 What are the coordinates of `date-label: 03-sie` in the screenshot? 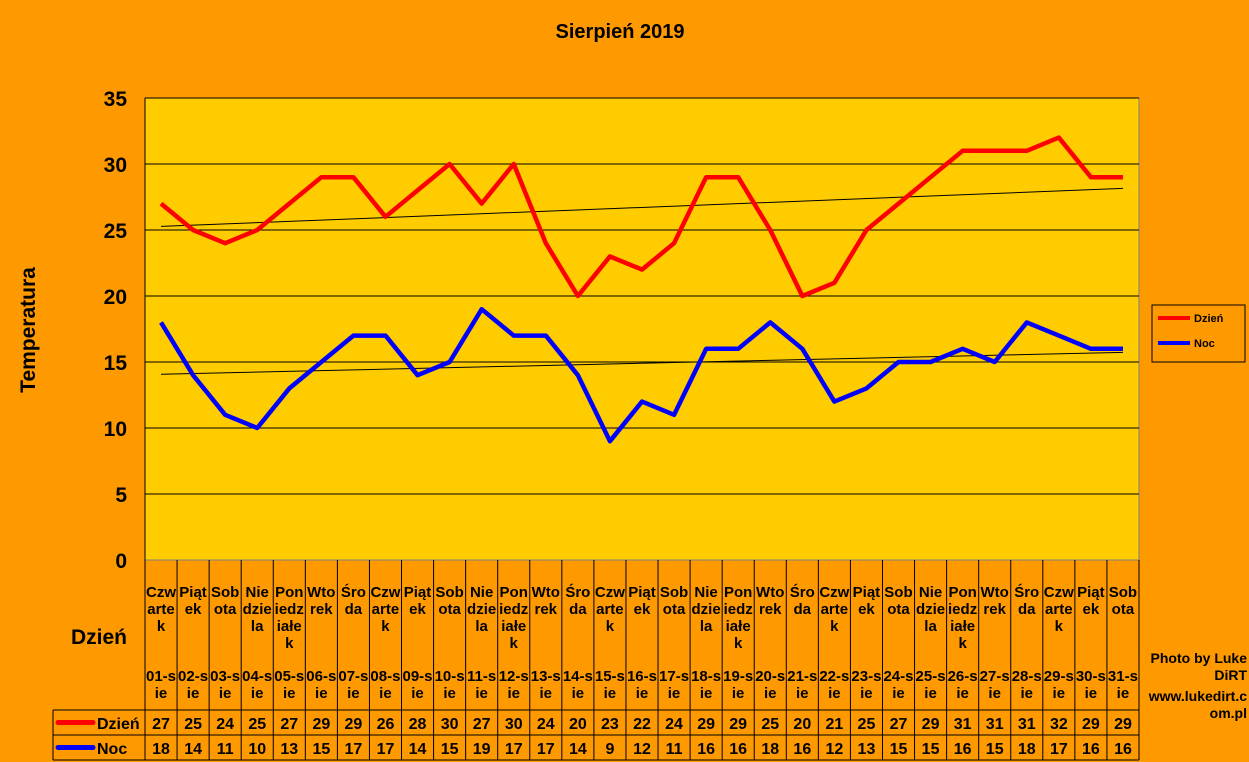 It's located at (225, 685).